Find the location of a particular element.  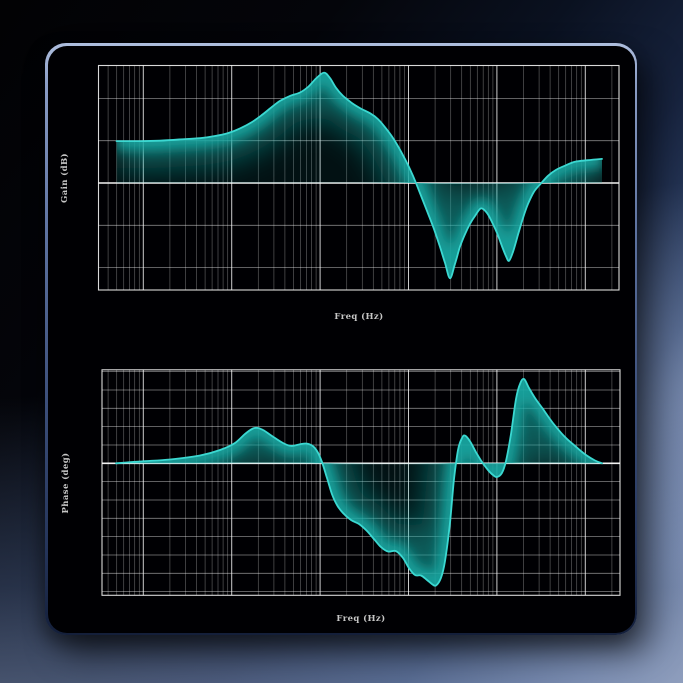

gain-axis-ylabel: Gain (dB) is located at coordinates (65, 178).